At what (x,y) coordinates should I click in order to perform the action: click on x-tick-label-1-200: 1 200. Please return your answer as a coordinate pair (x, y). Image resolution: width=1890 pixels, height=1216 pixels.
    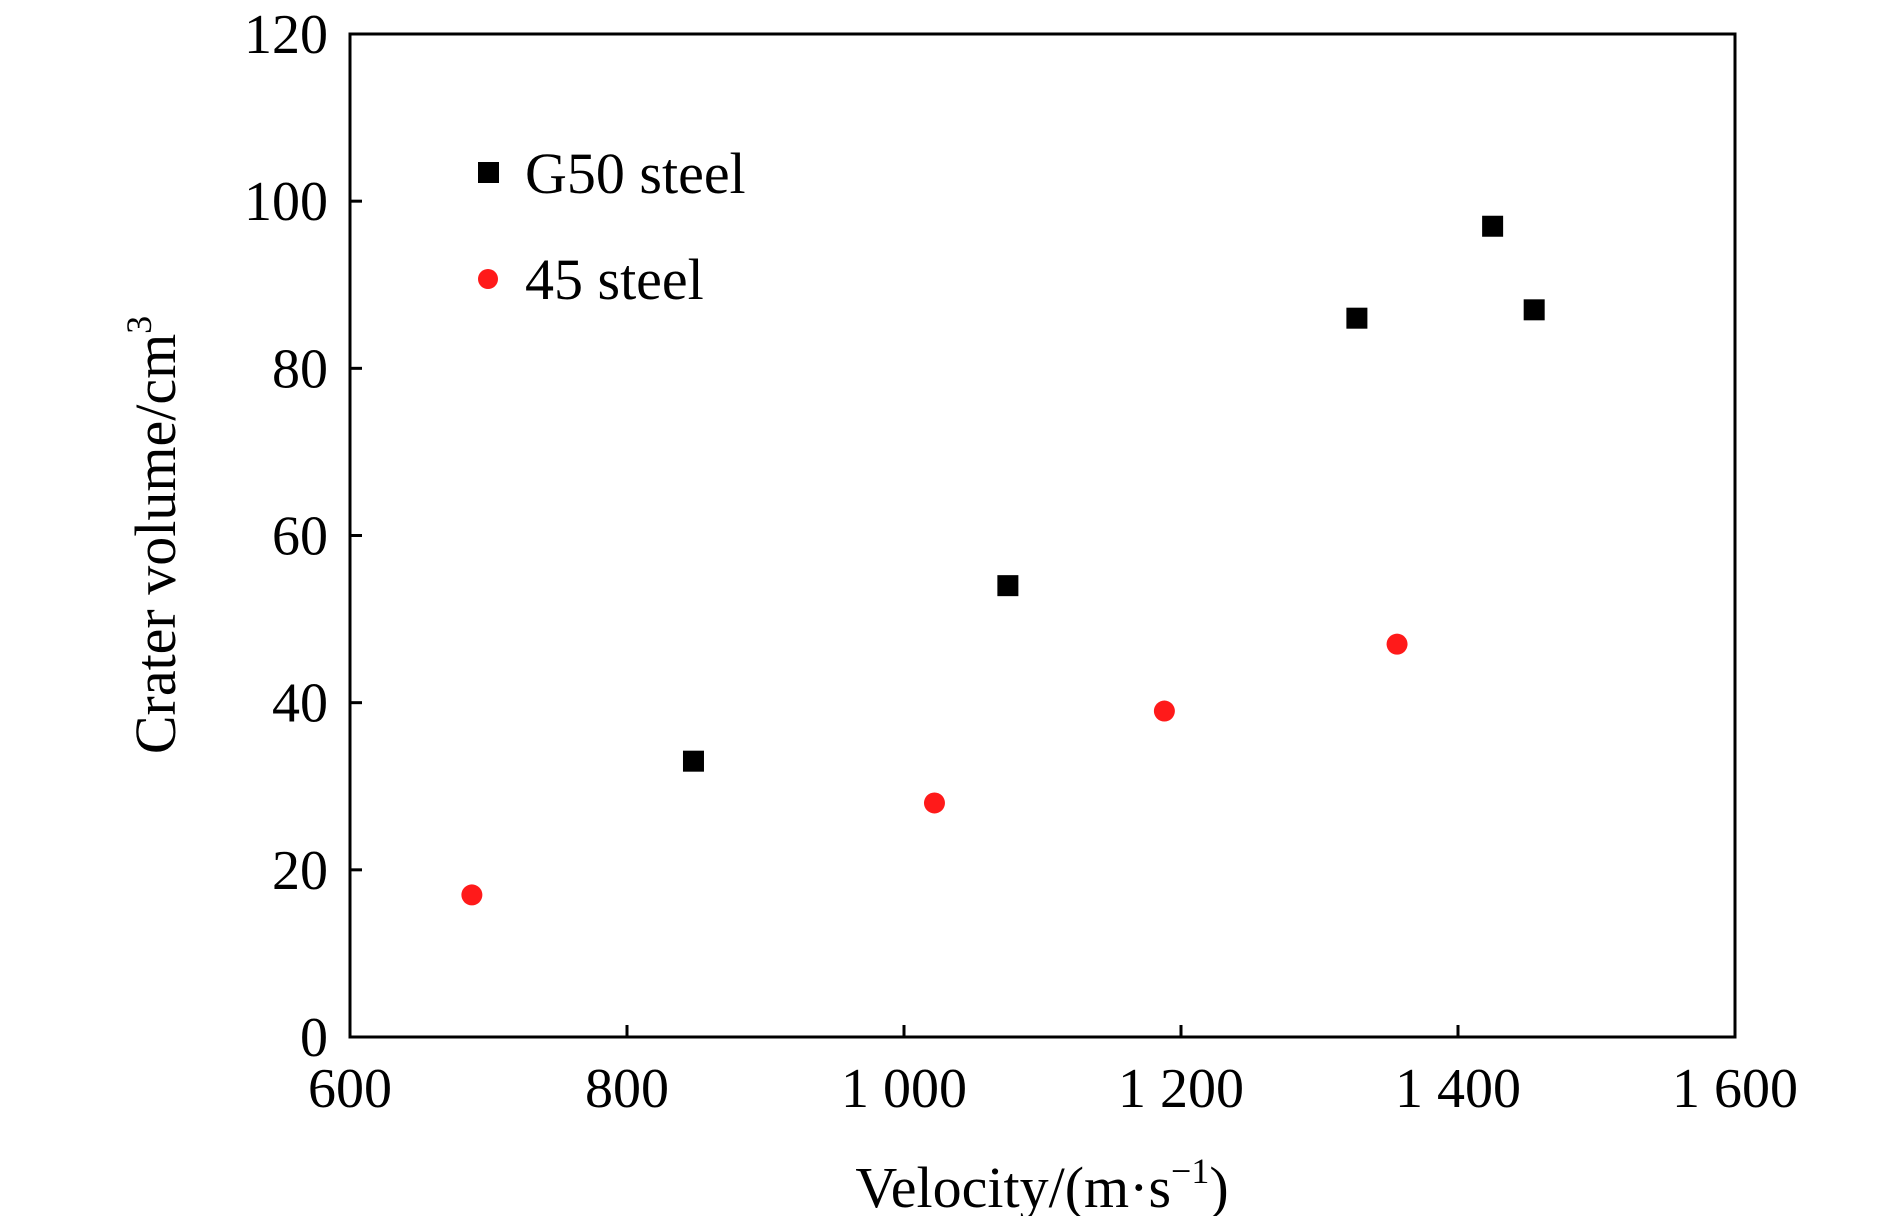
    Looking at the image, I should click on (1181, 1089).